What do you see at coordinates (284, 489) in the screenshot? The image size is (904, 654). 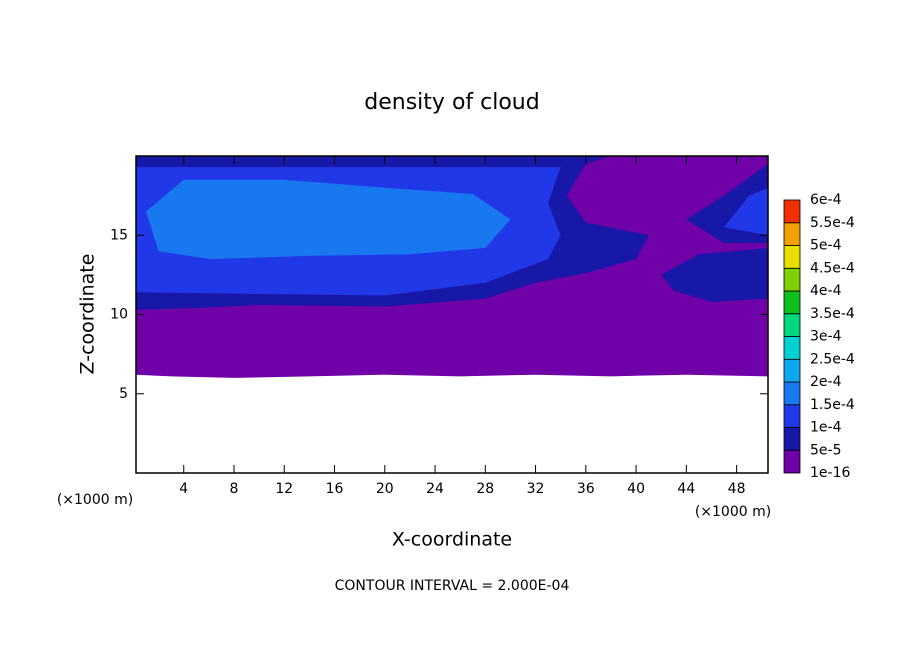 I see `x-tick-label: 12` at bounding box center [284, 489].